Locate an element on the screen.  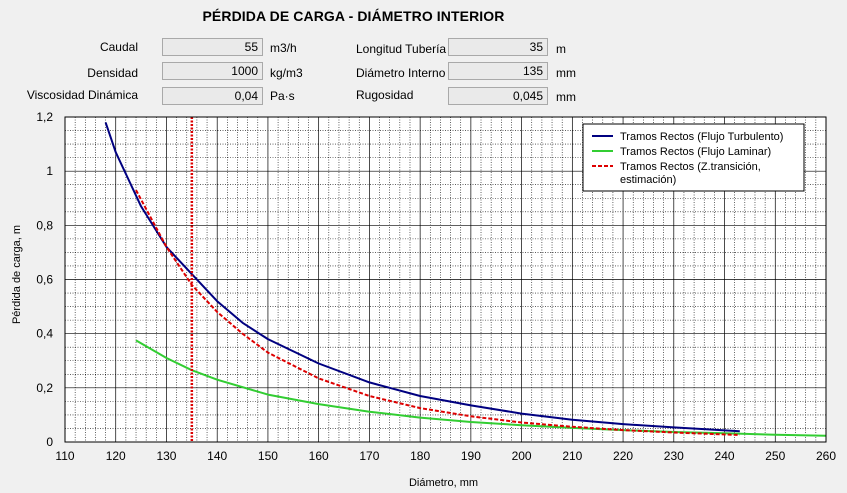
x-tick-label: 250 is located at coordinates (775, 456).